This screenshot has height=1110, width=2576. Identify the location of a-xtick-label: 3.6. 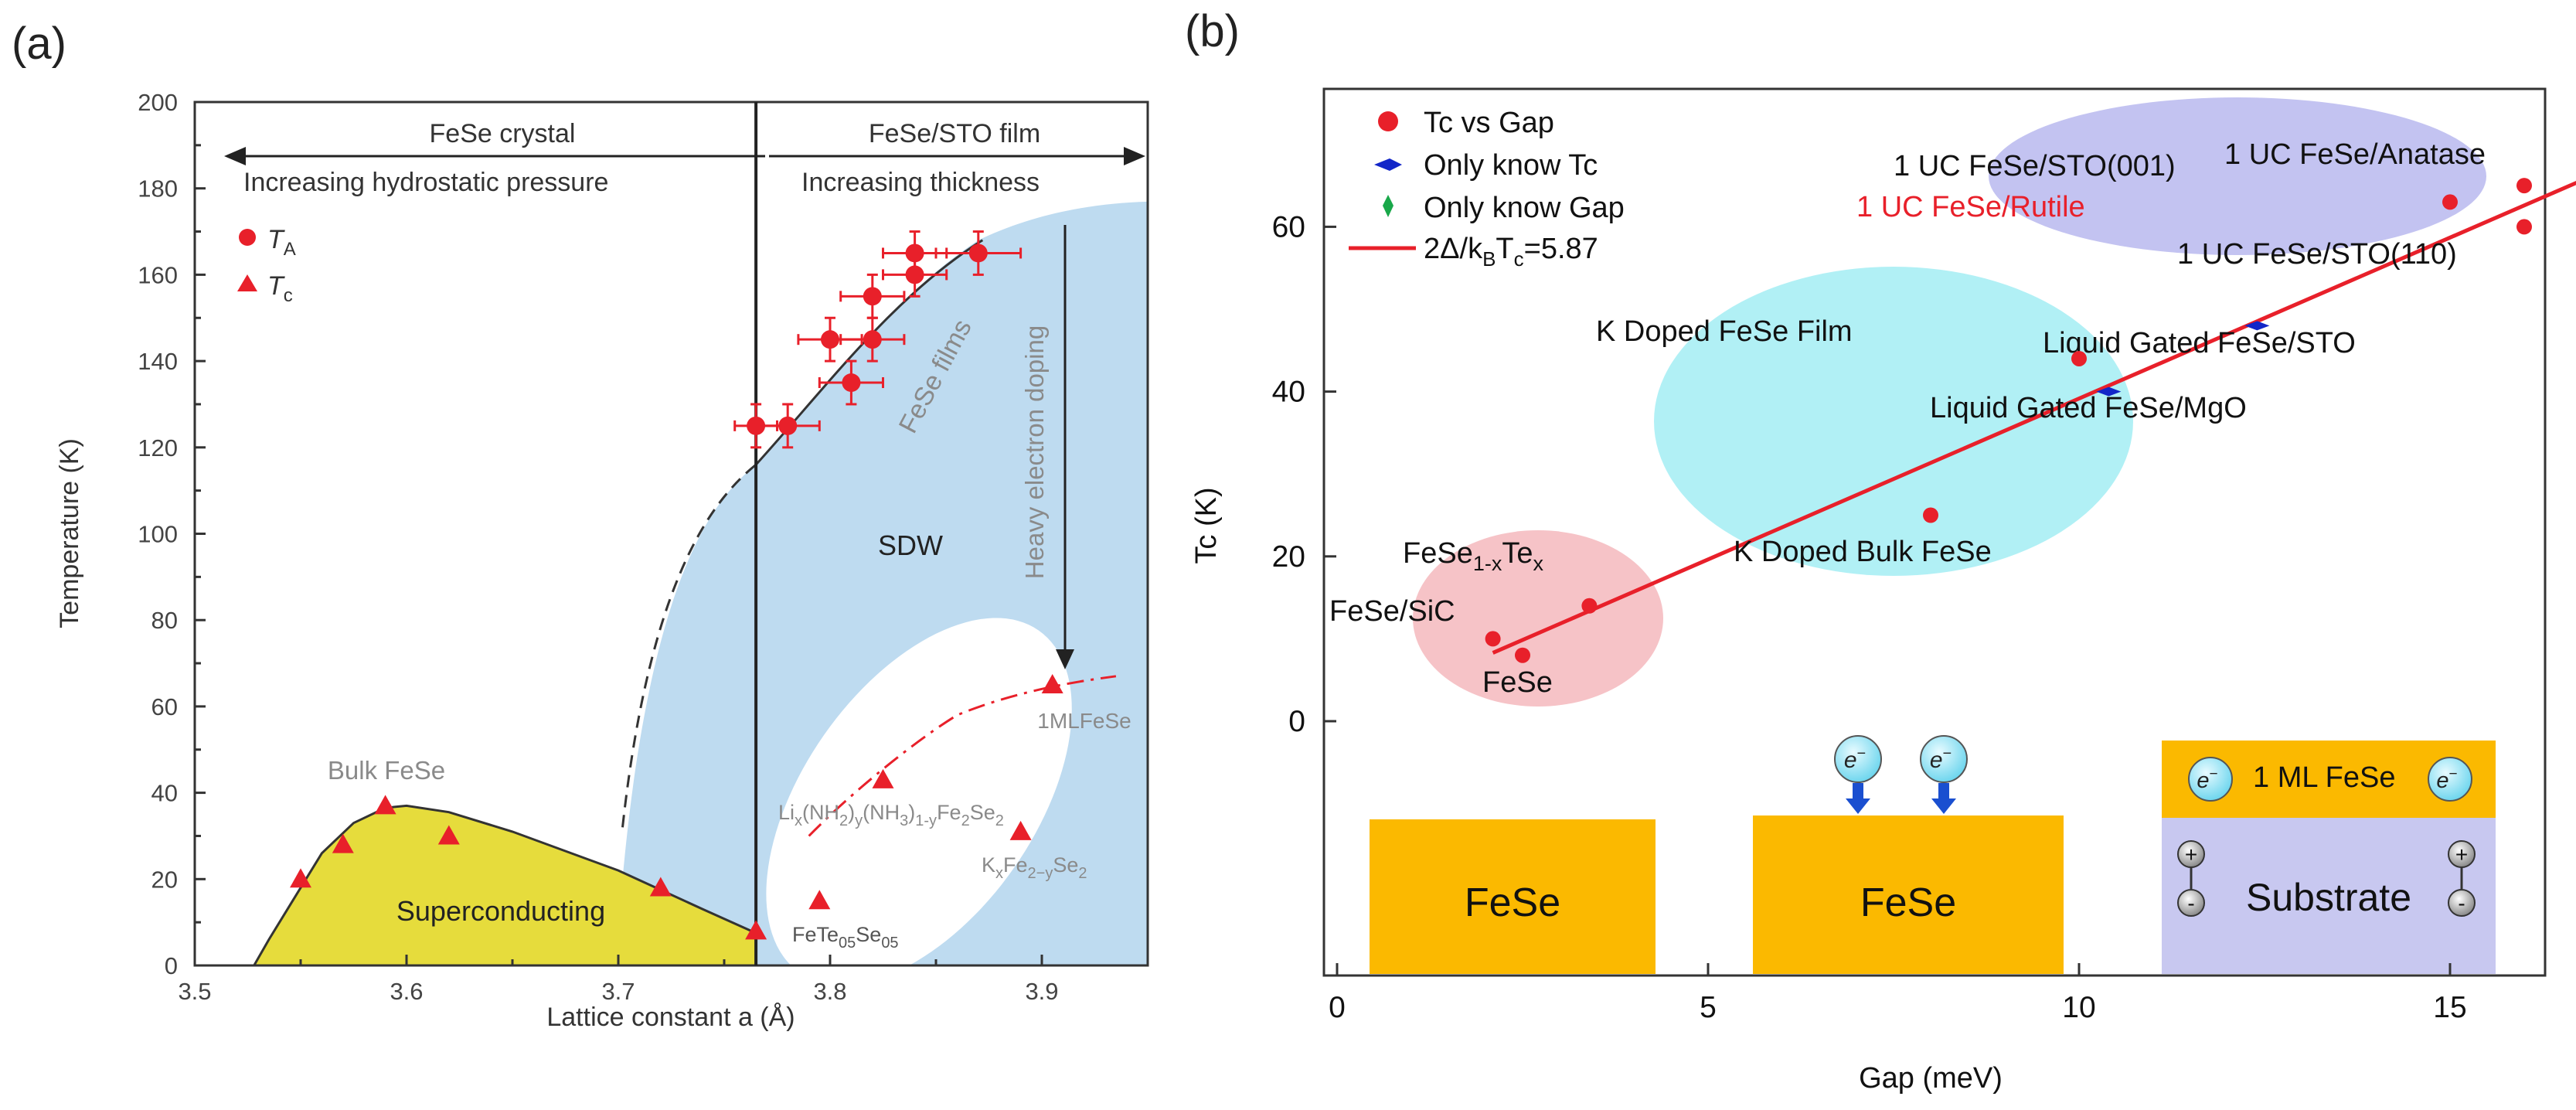
(406, 991).